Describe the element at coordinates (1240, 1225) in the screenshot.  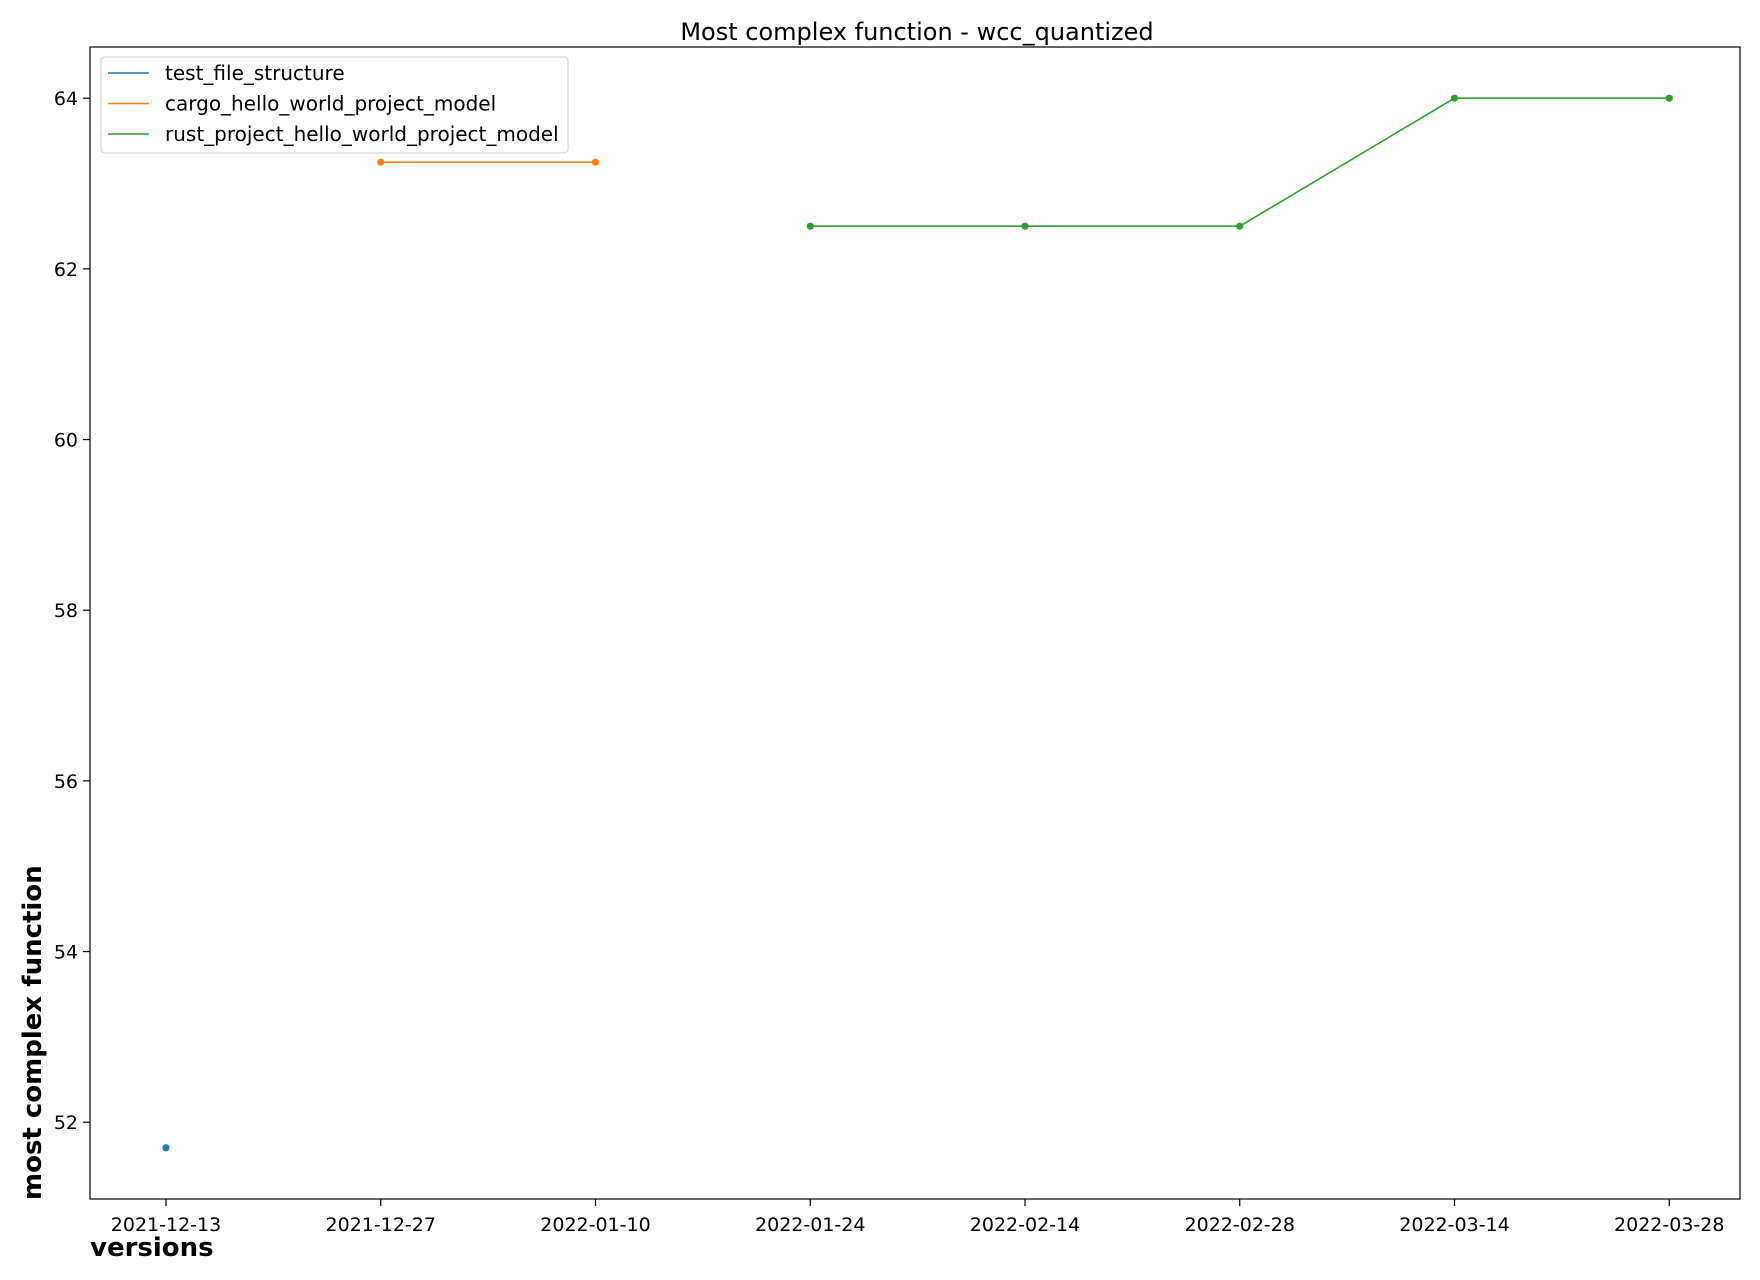
I see `x-tick-label: 2022-02-28` at that location.